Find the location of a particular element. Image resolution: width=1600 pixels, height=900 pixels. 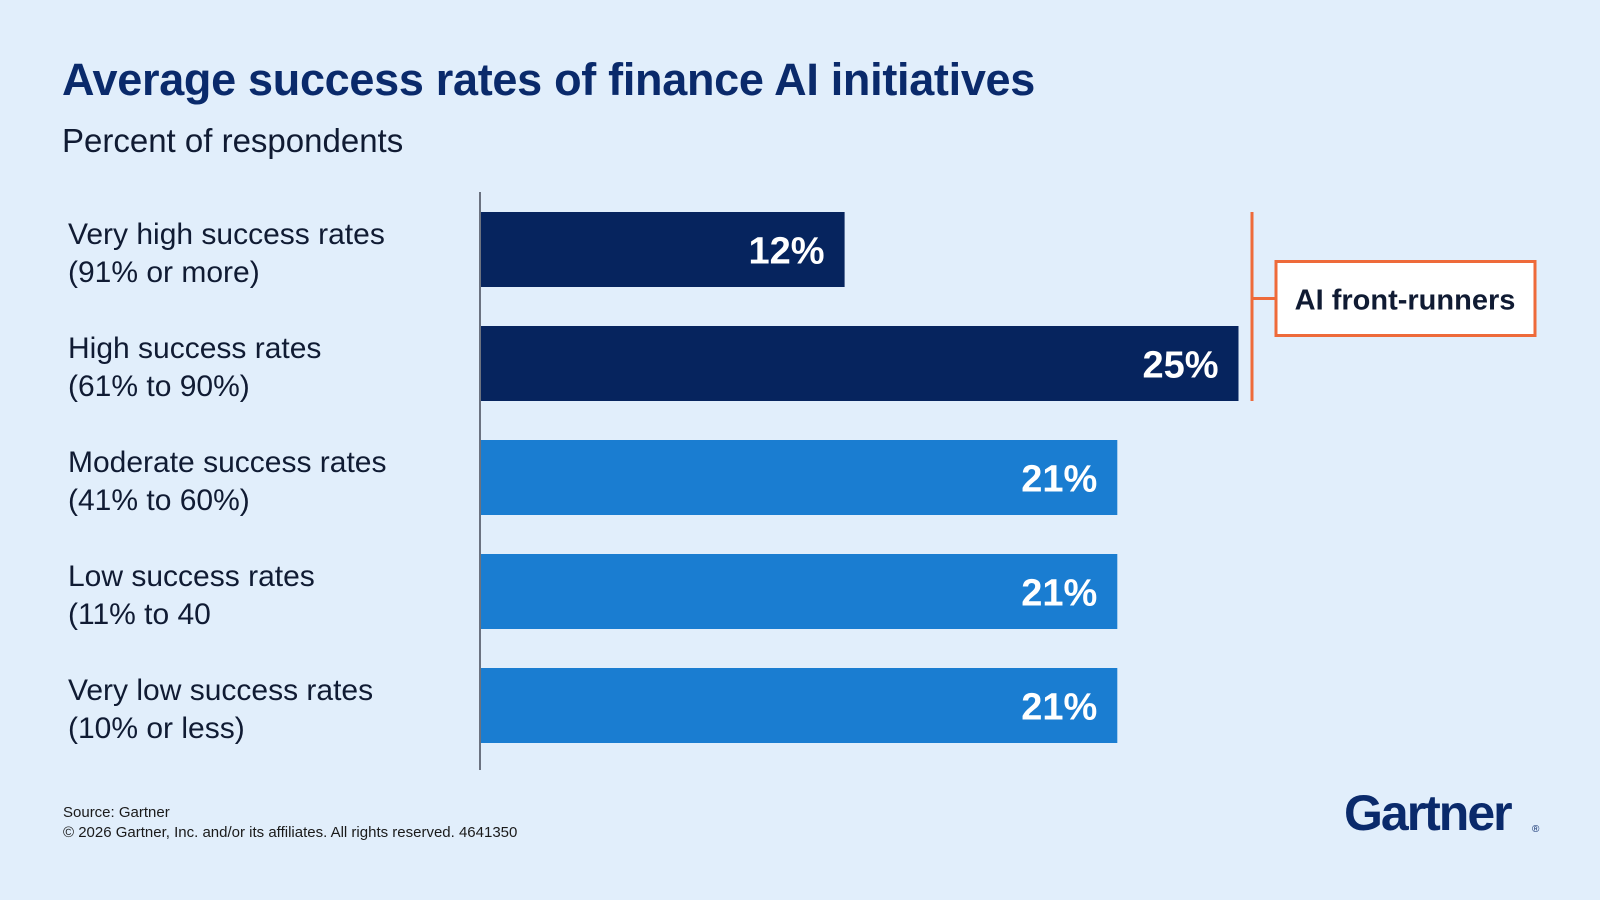

category-label: Very low success rates is located at coordinates (220, 690).